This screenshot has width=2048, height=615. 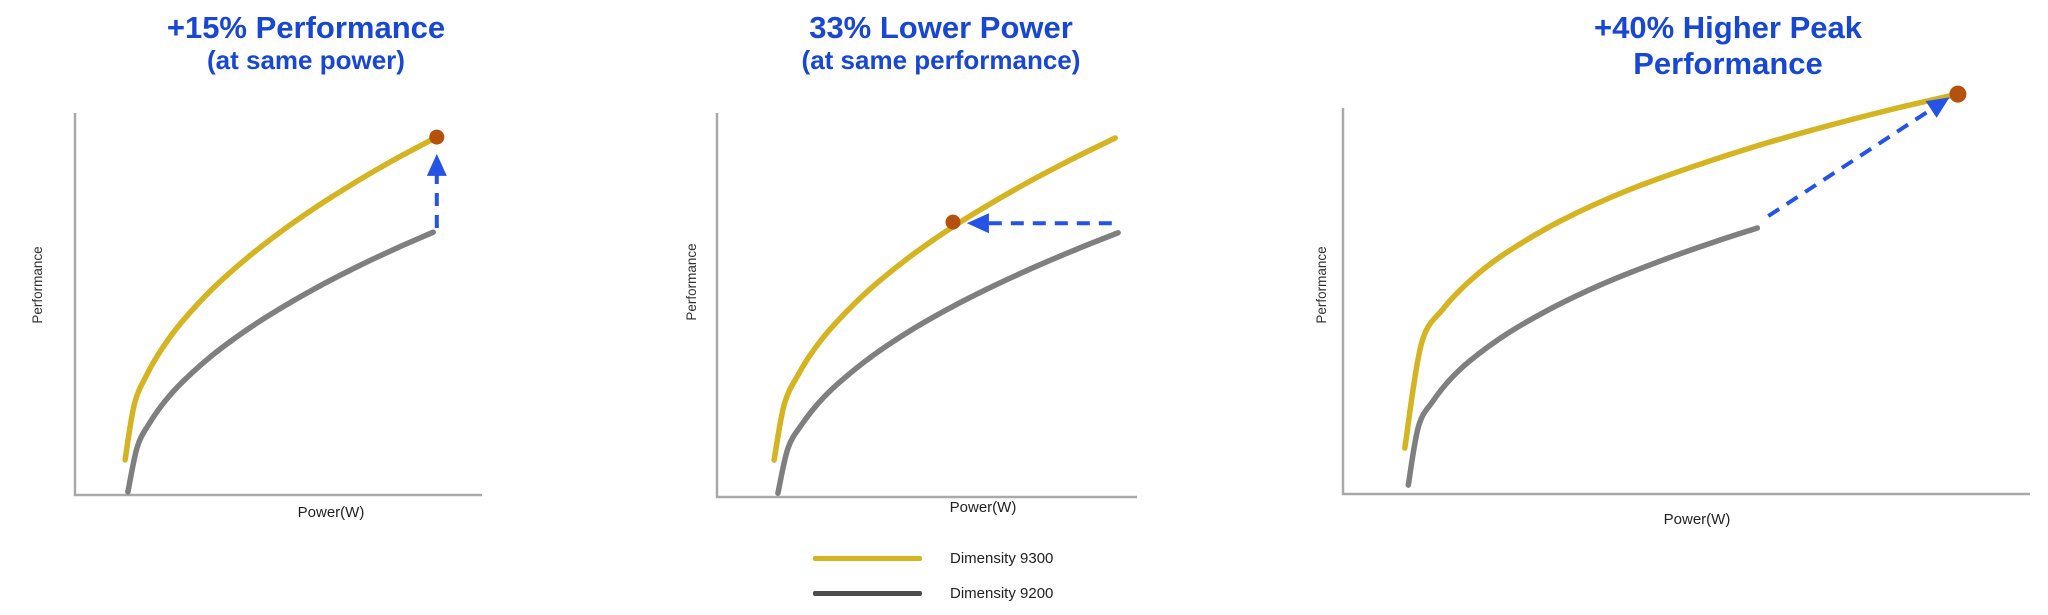 I want to click on chart1-title: +15% Performance (at same power), so click(x=306, y=43).